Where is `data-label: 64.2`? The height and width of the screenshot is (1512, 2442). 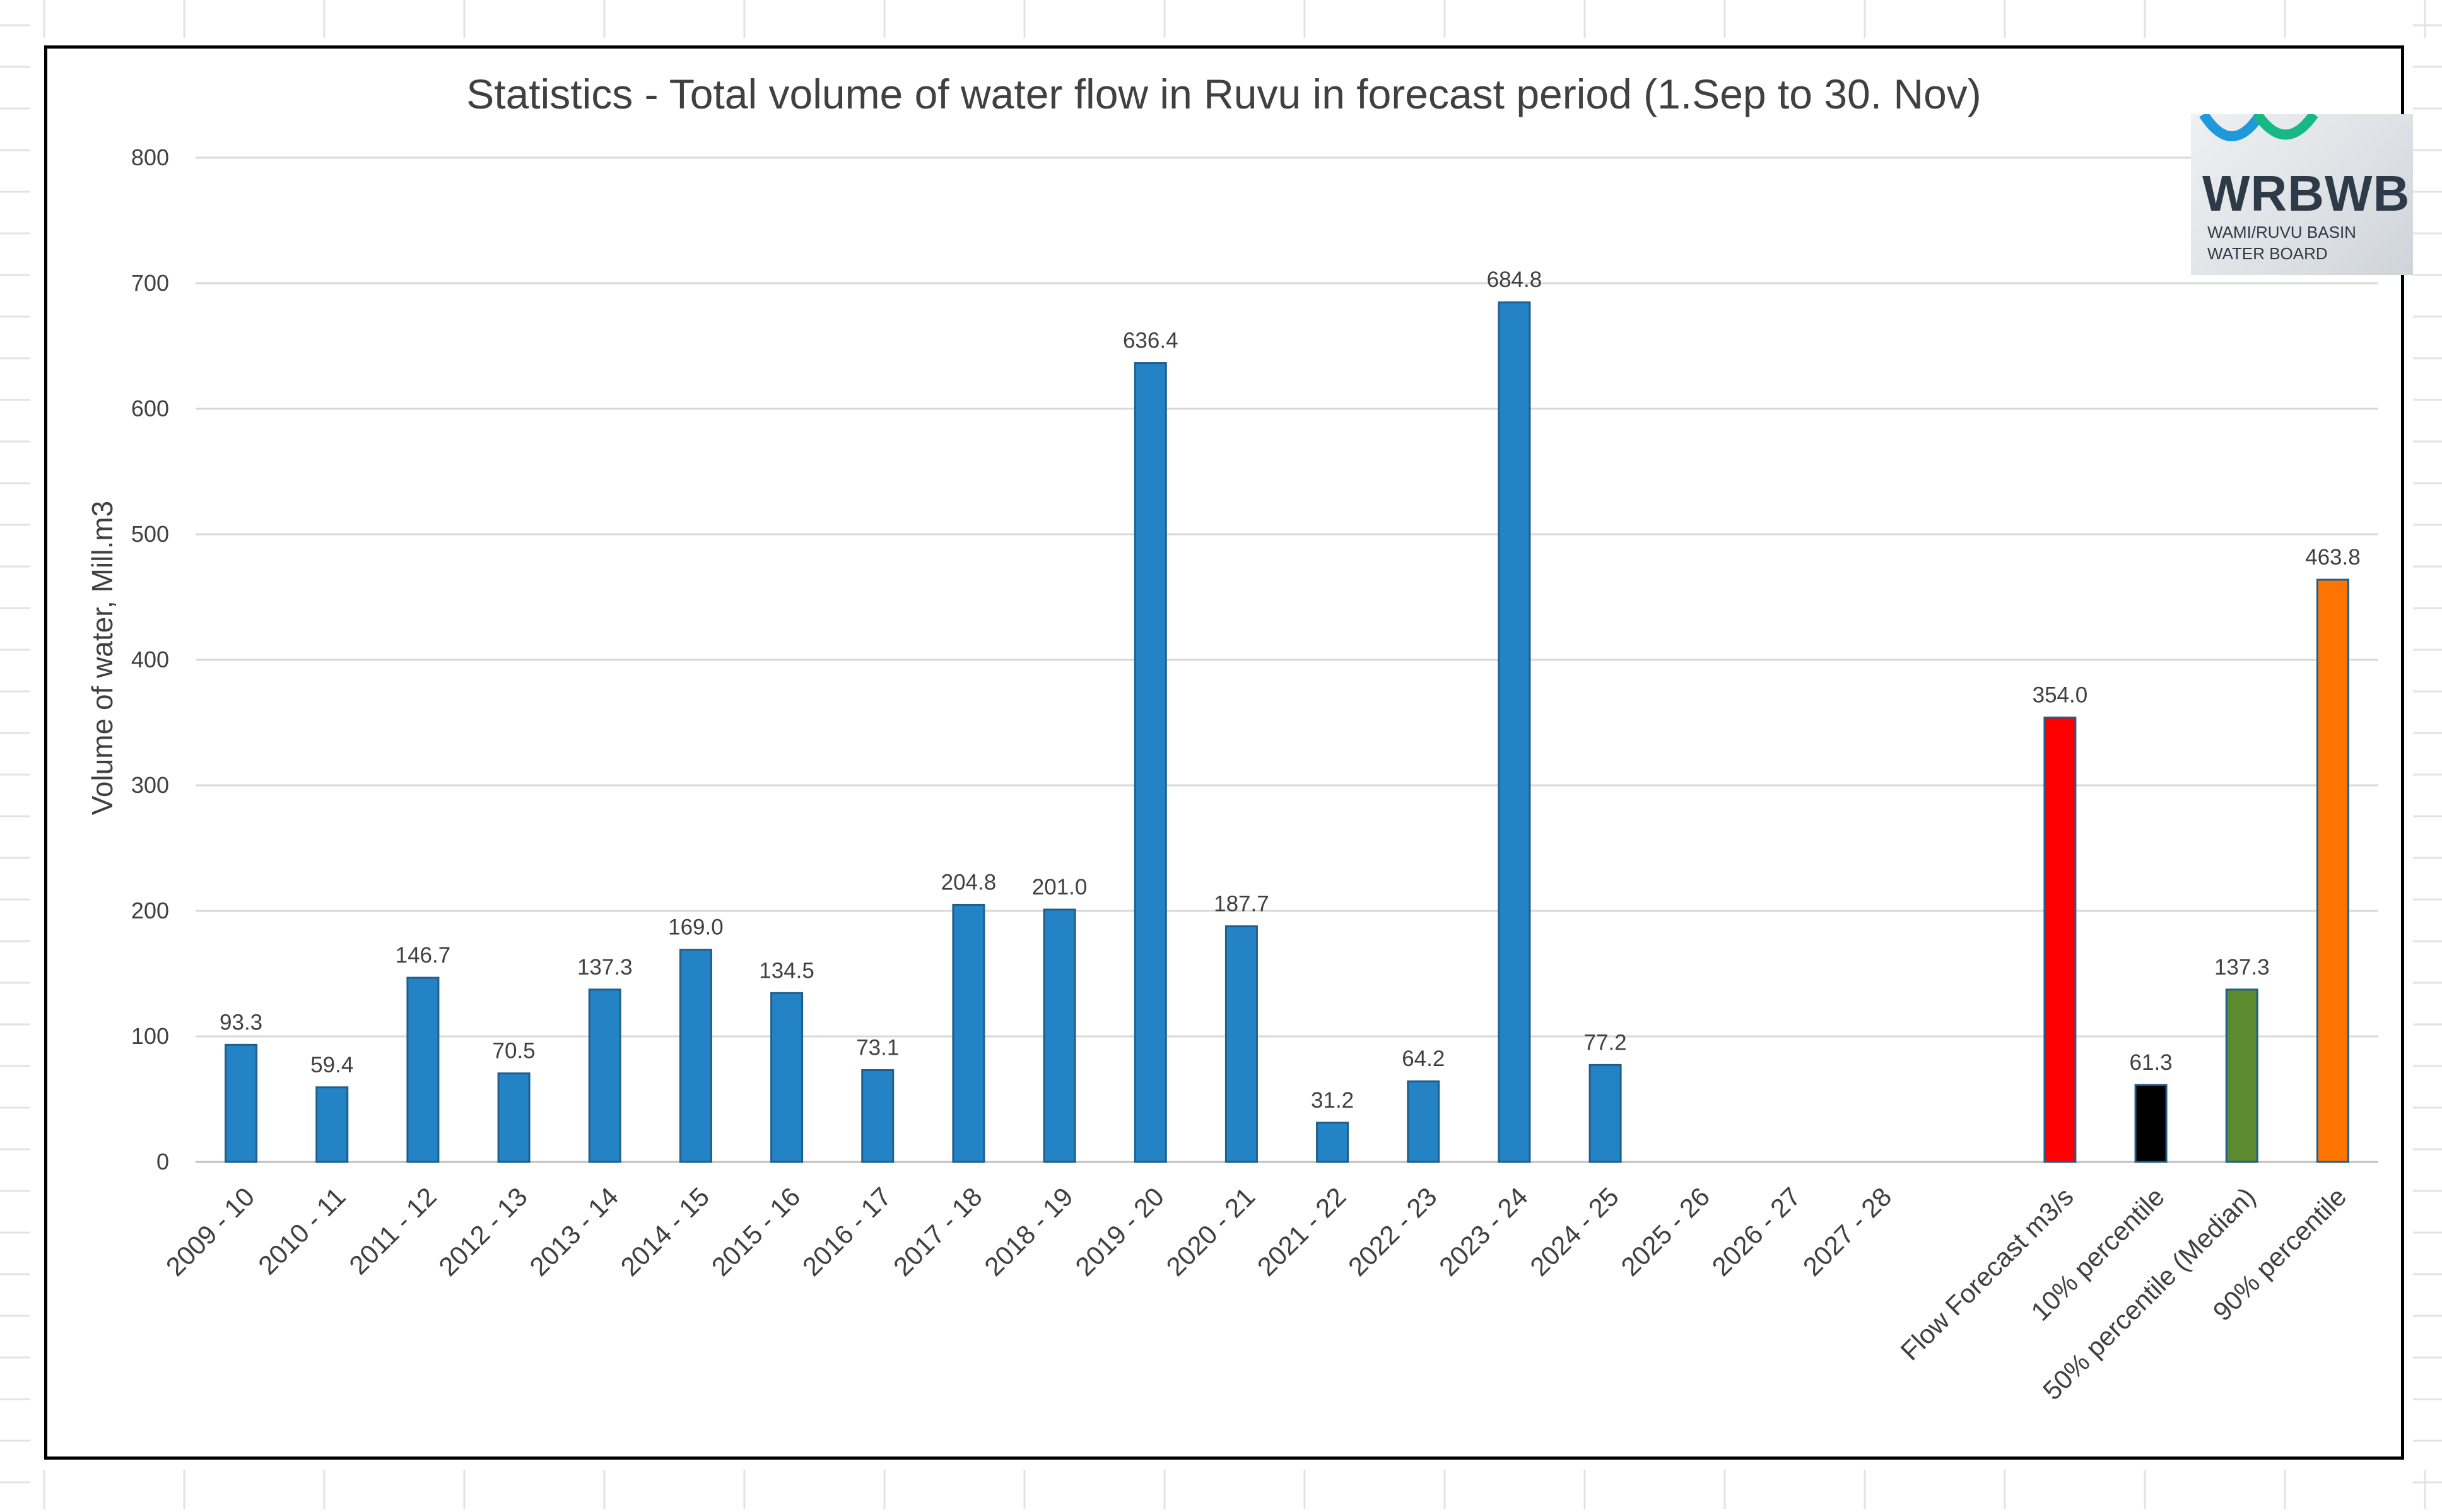
data-label: 64.2 is located at coordinates (1423, 1058).